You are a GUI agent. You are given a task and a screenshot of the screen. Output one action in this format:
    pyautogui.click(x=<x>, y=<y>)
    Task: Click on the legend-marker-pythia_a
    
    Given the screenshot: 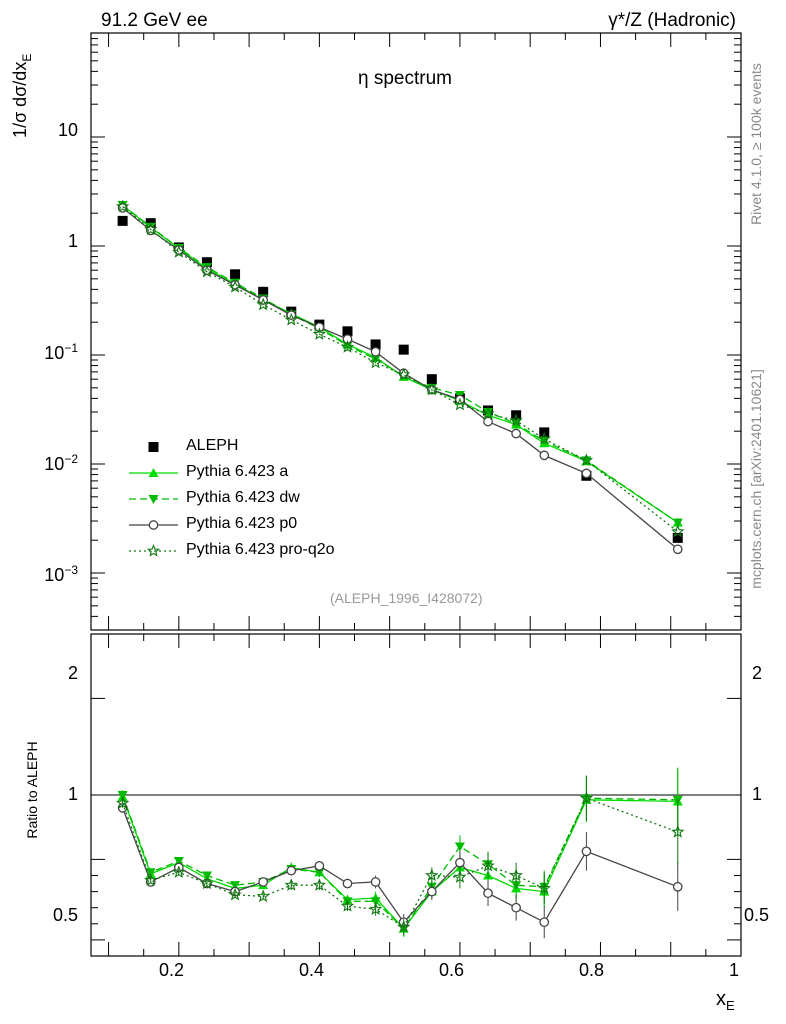 What is the action you would take?
    pyautogui.click(x=153, y=472)
    